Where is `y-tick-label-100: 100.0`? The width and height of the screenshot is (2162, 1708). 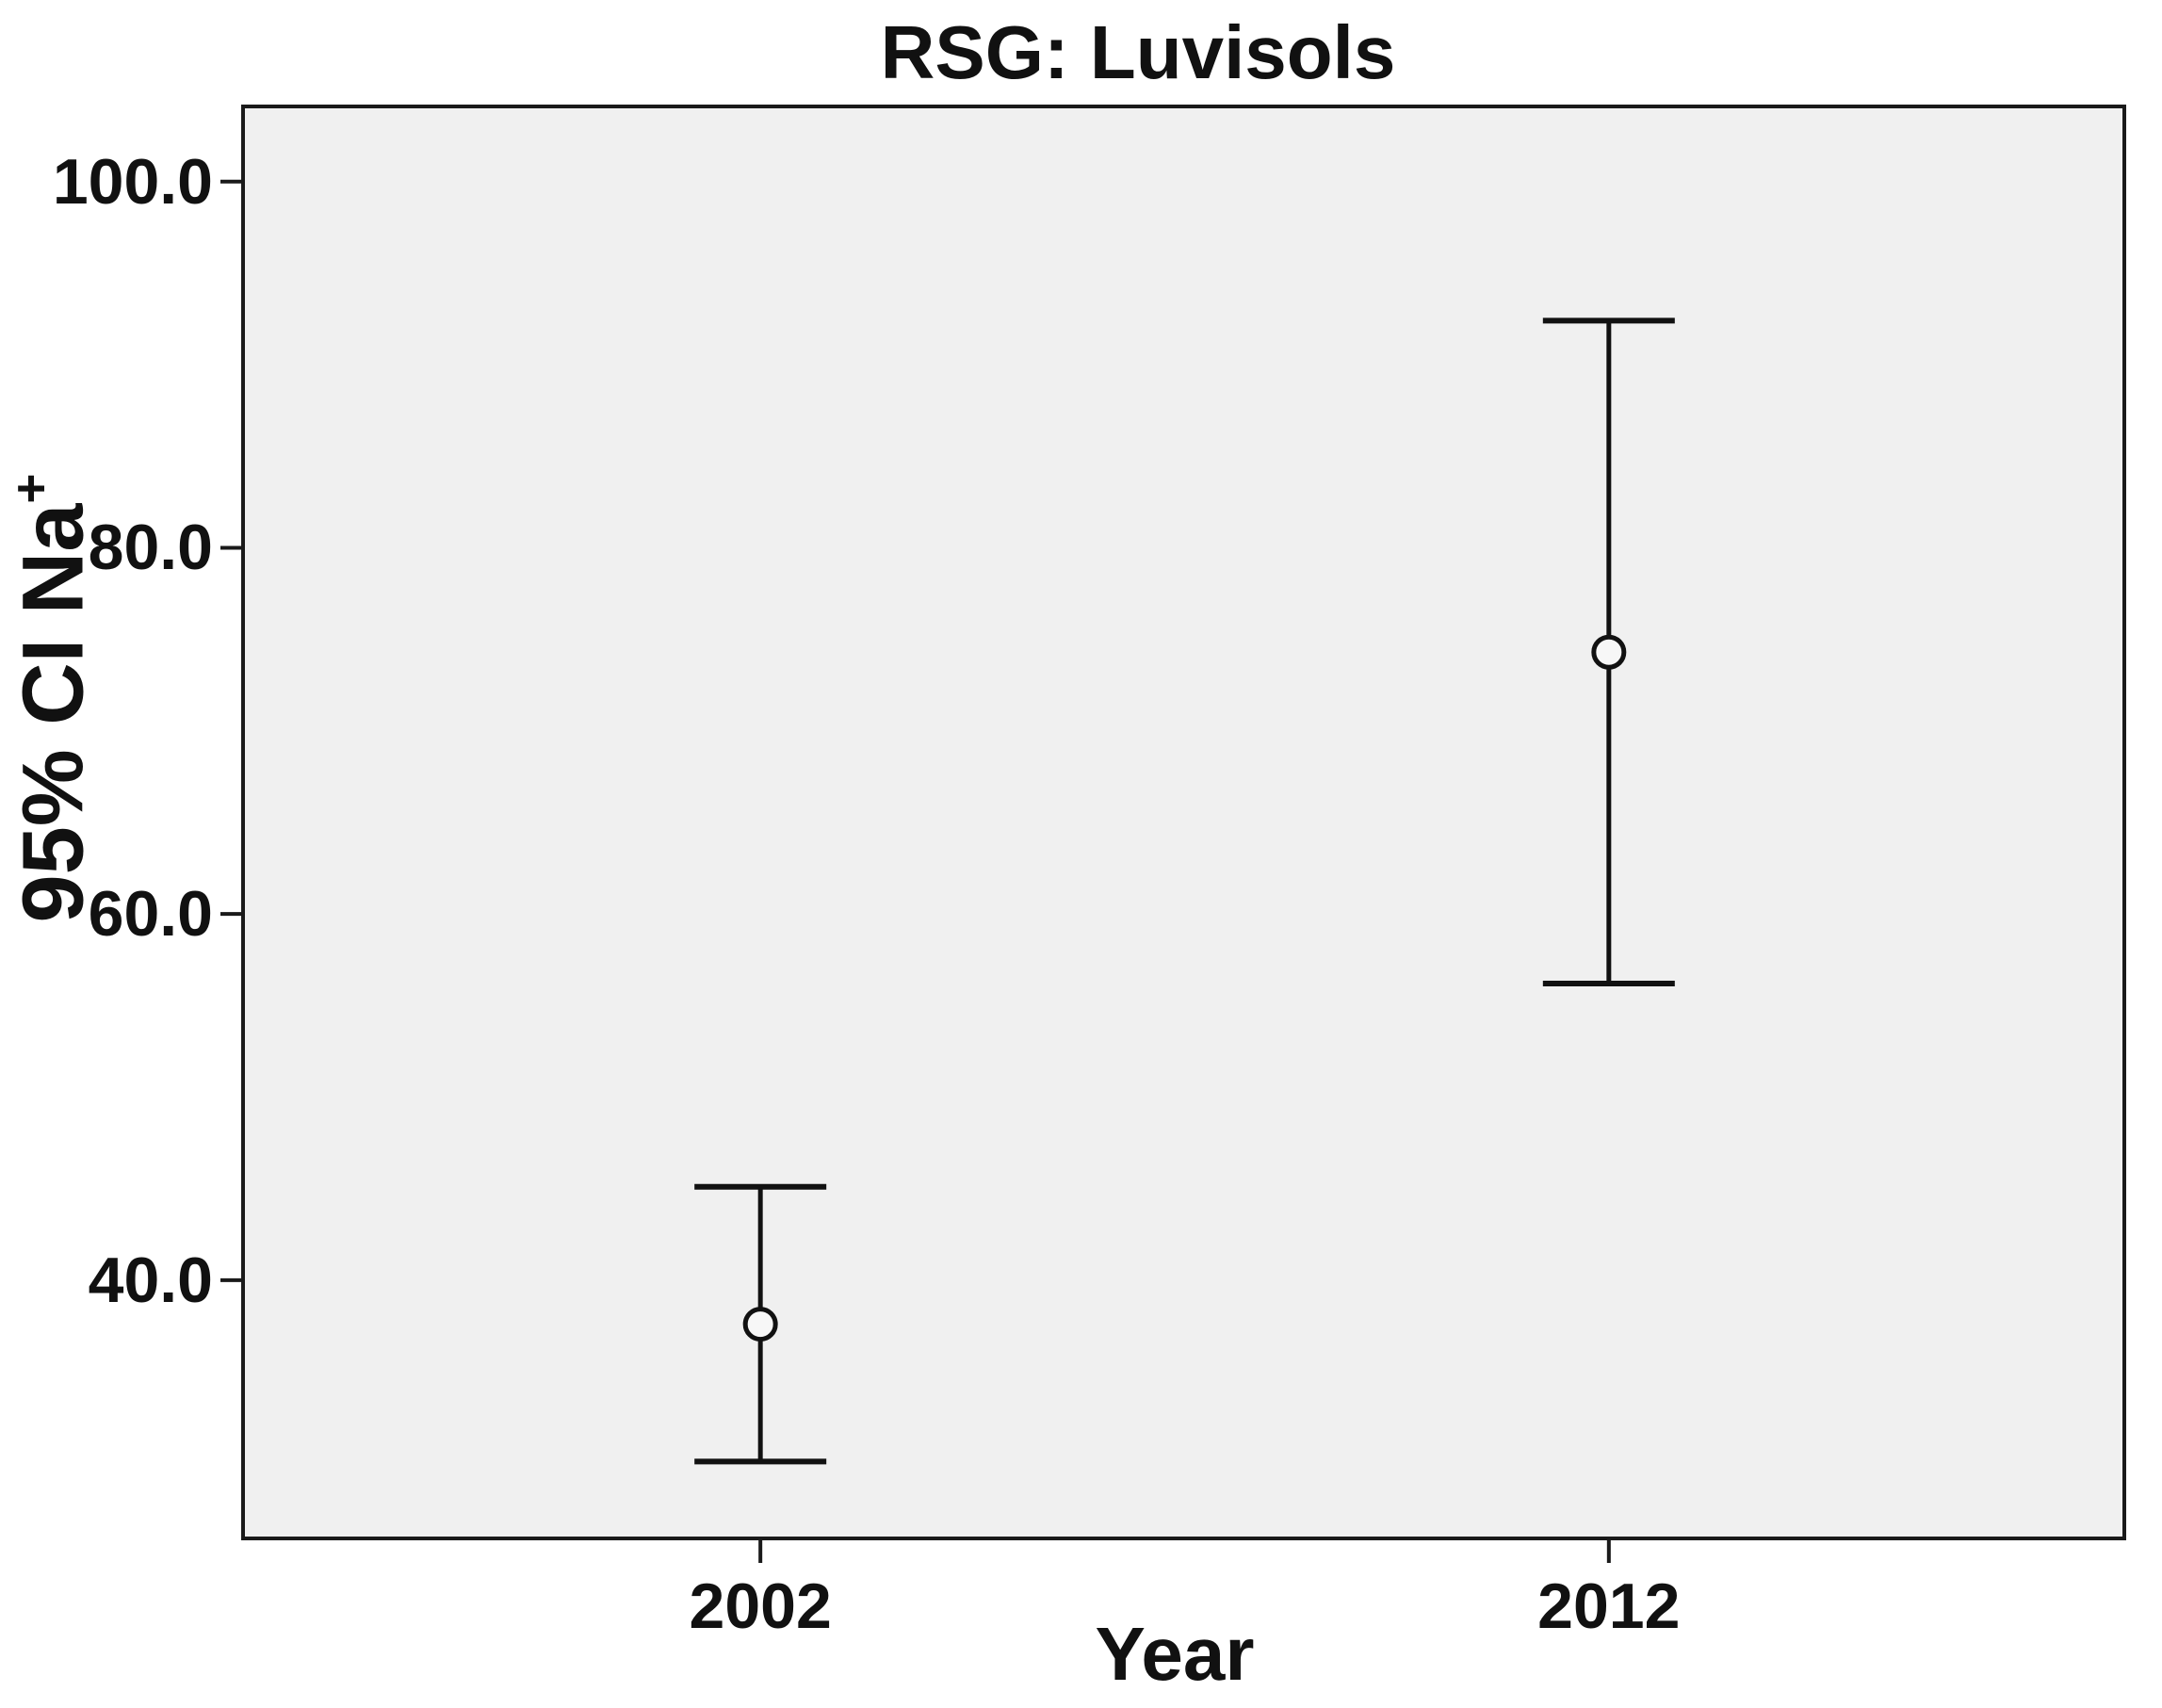
y-tick-label-100: 100.0 is located at coordinates (132, 181).